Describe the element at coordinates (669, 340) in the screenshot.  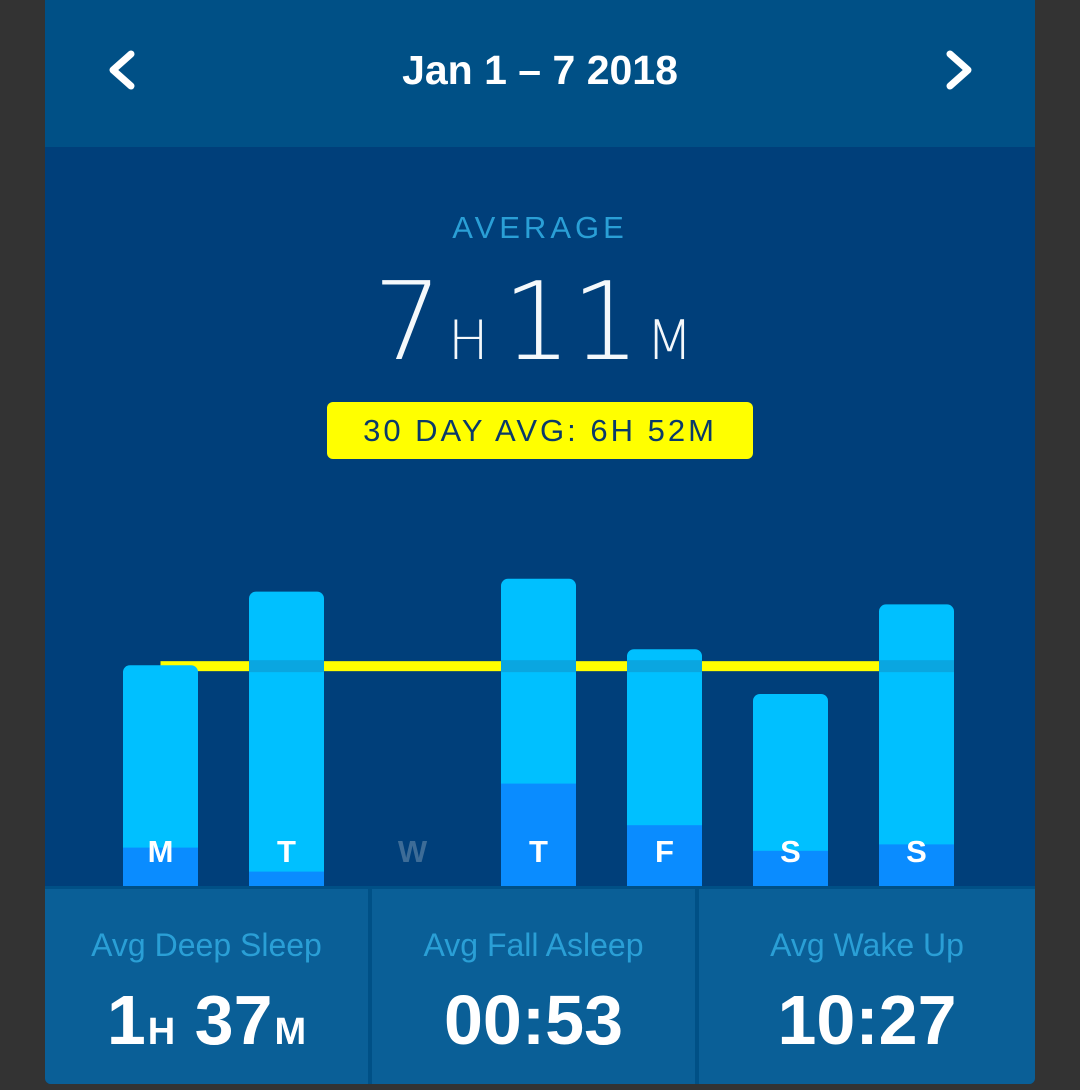
I see `minutes-unit: M` at that location.